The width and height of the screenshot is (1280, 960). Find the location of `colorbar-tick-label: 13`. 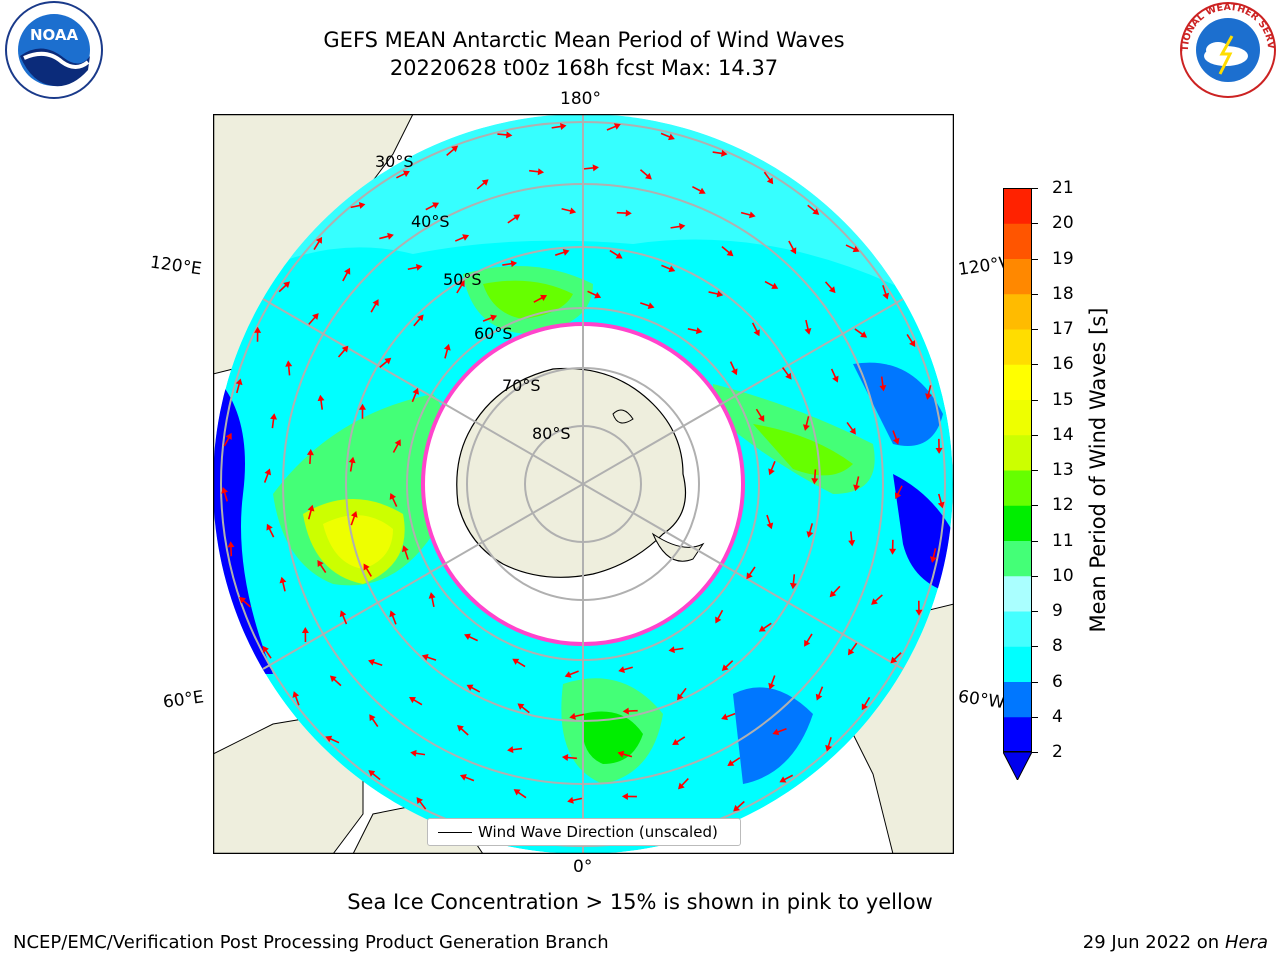

colorbar-tick-label: 13 is located at coordinates (1063, 470).